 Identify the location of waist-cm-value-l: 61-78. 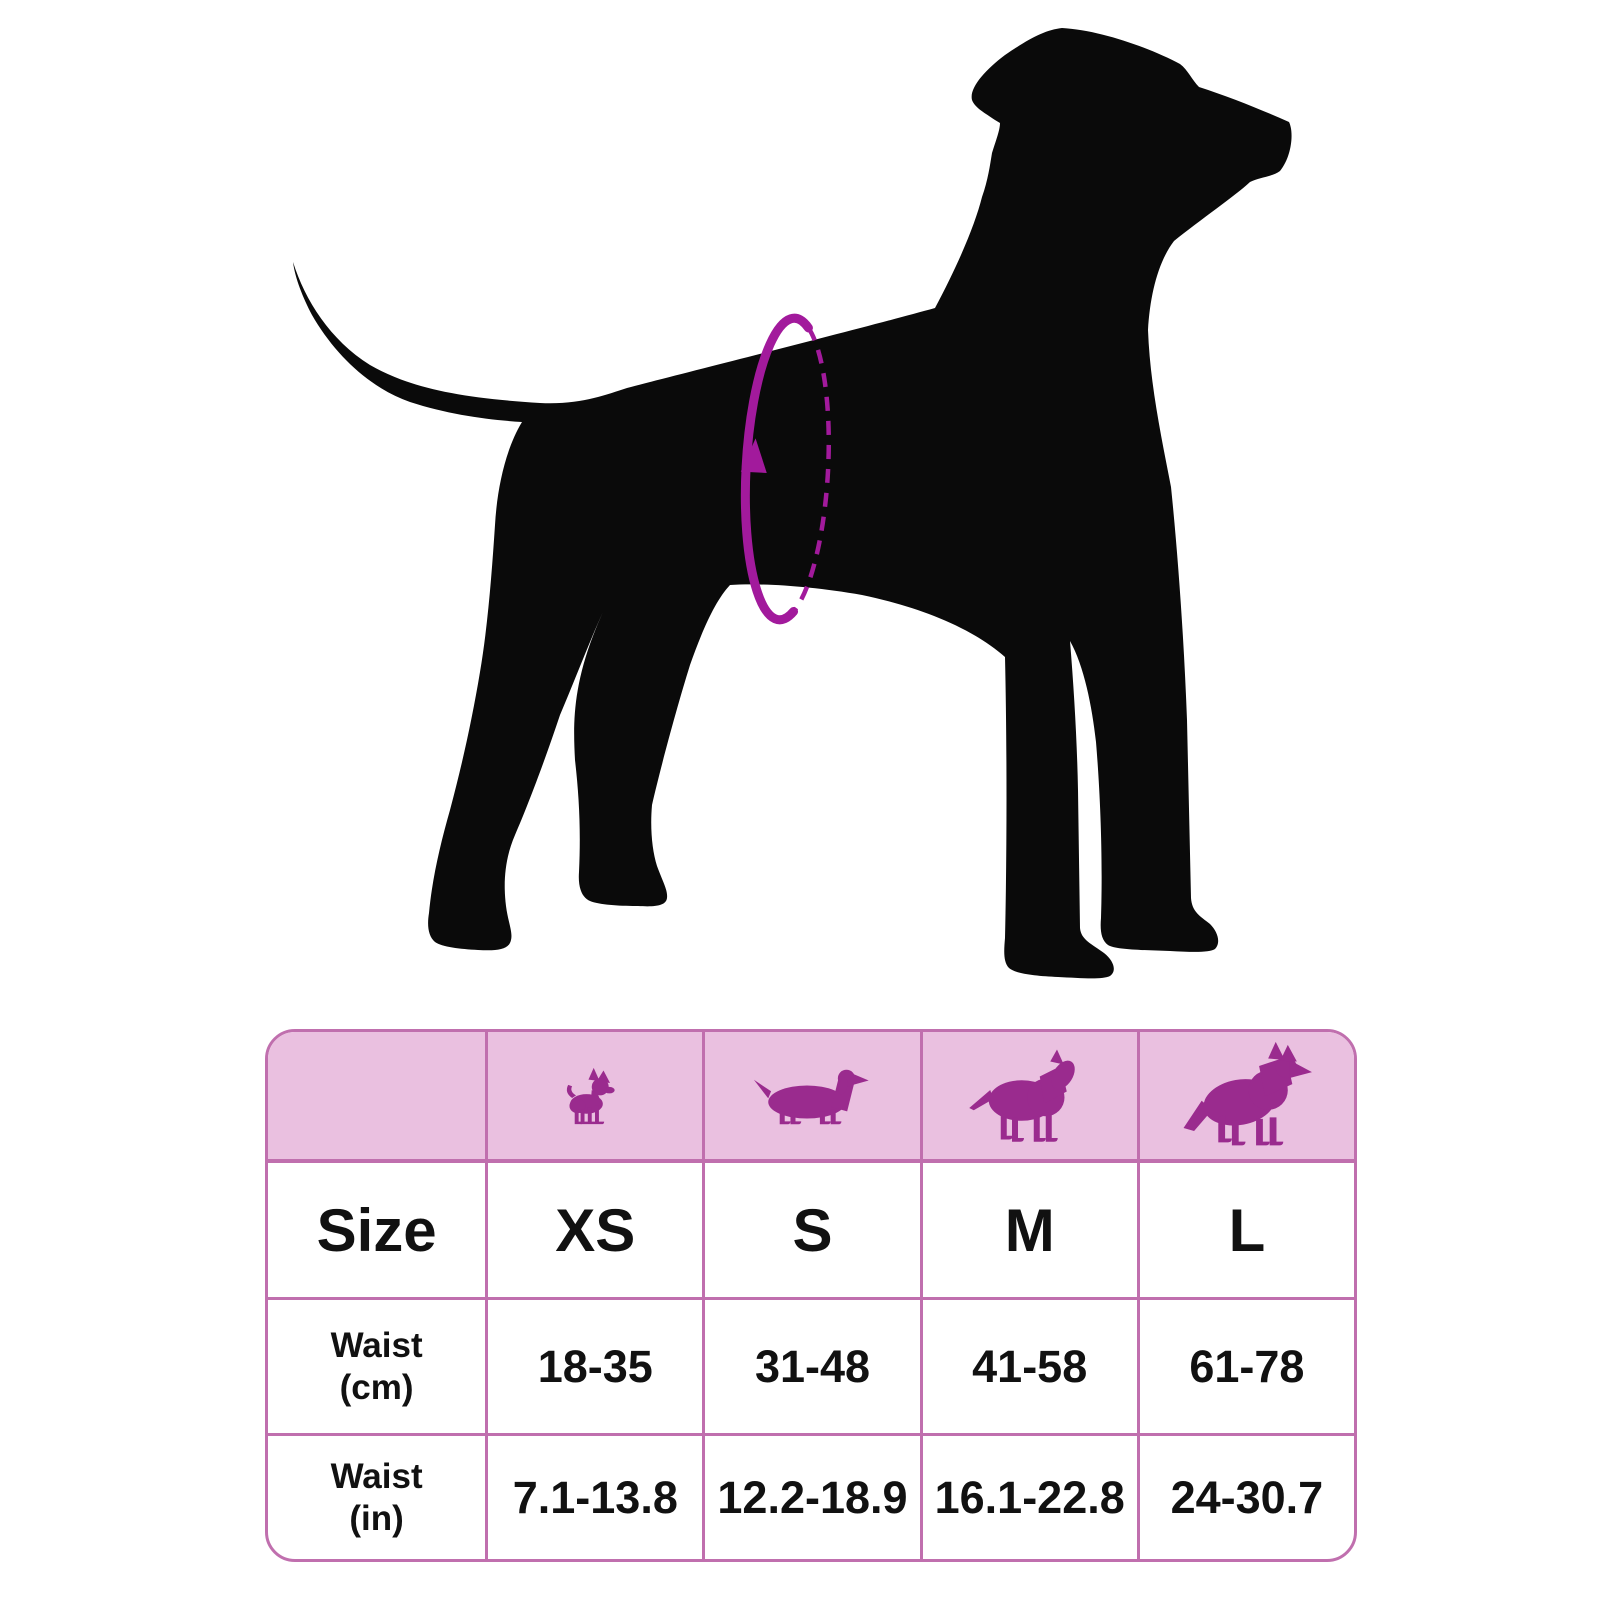
(1245, 1365).